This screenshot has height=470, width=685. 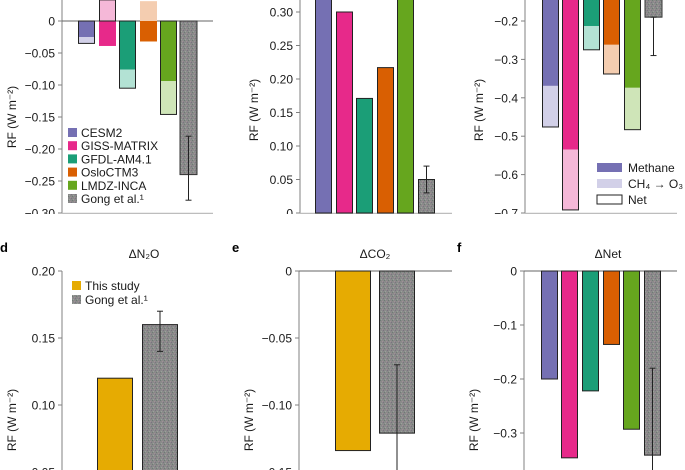 I want to click on legend-swatch-osloctm3, so click(x=72, y=172).